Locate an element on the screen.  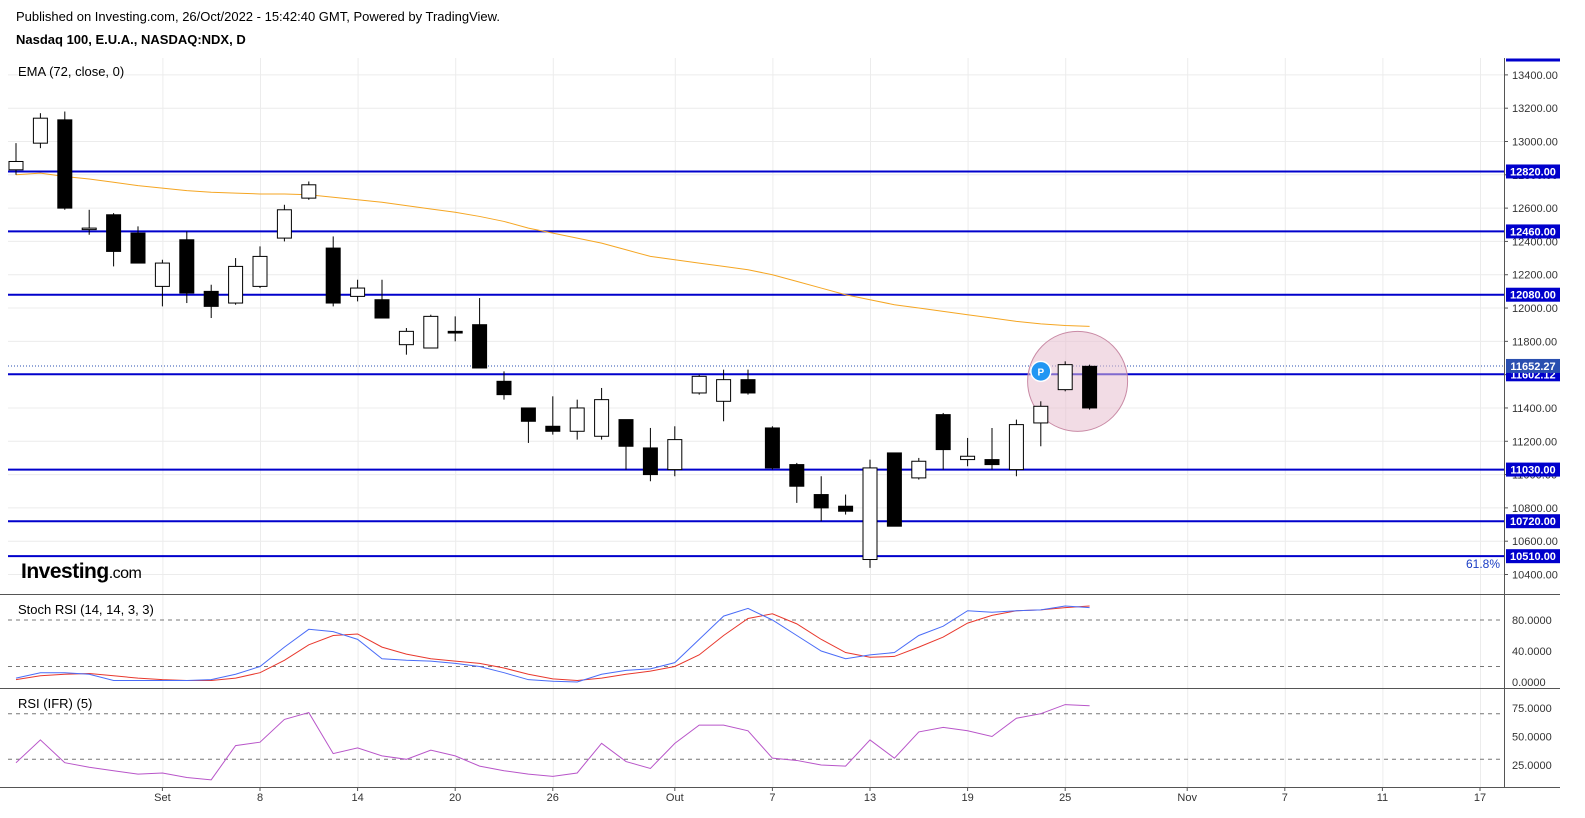
y-tick-label: 13400.00 is located at coordinates (1535, 76).